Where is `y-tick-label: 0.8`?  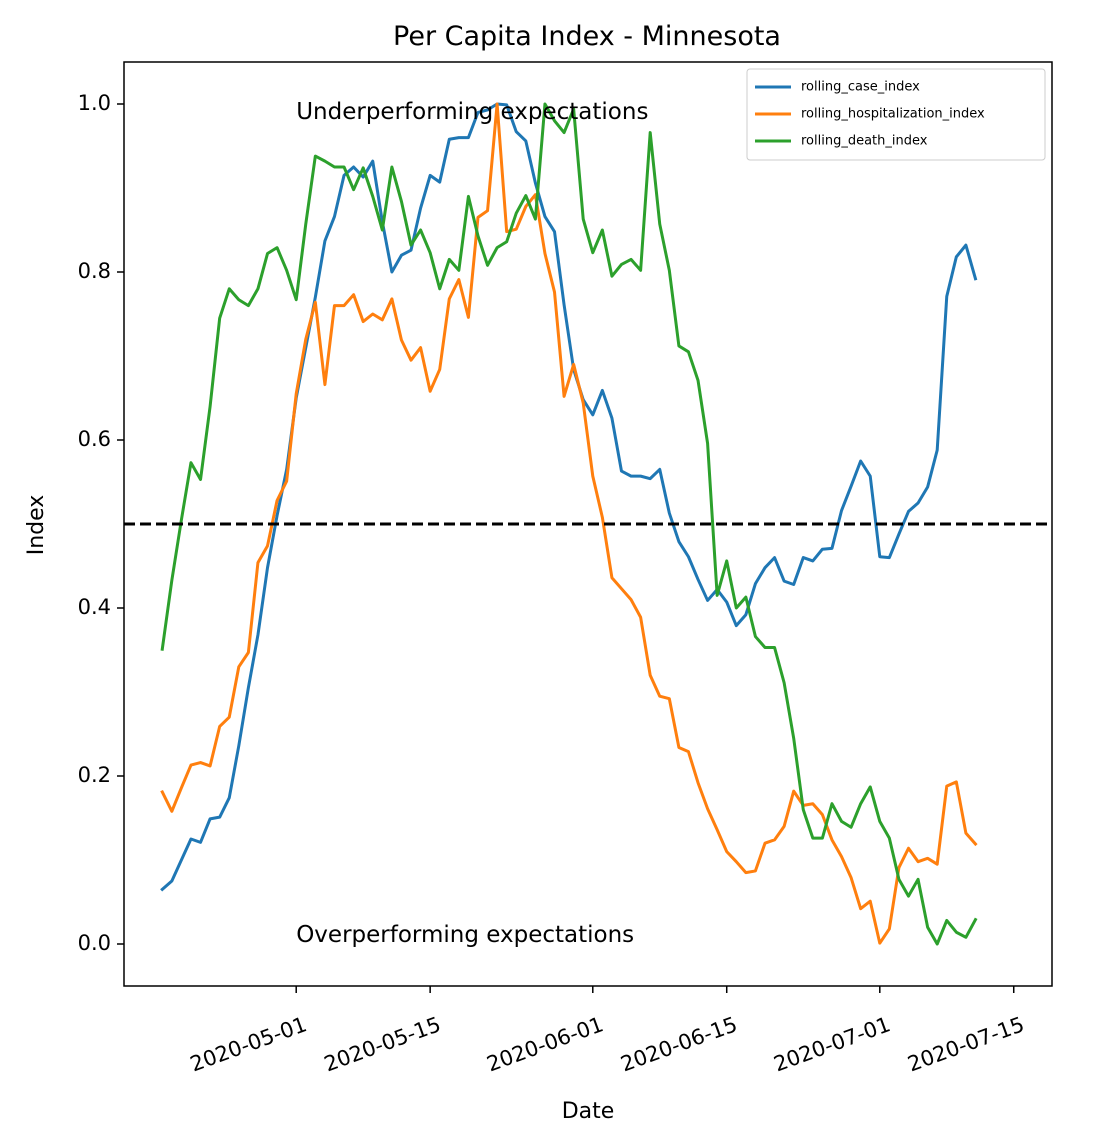
y-tick-label: 0.8 is located at coordinates (94, 271).